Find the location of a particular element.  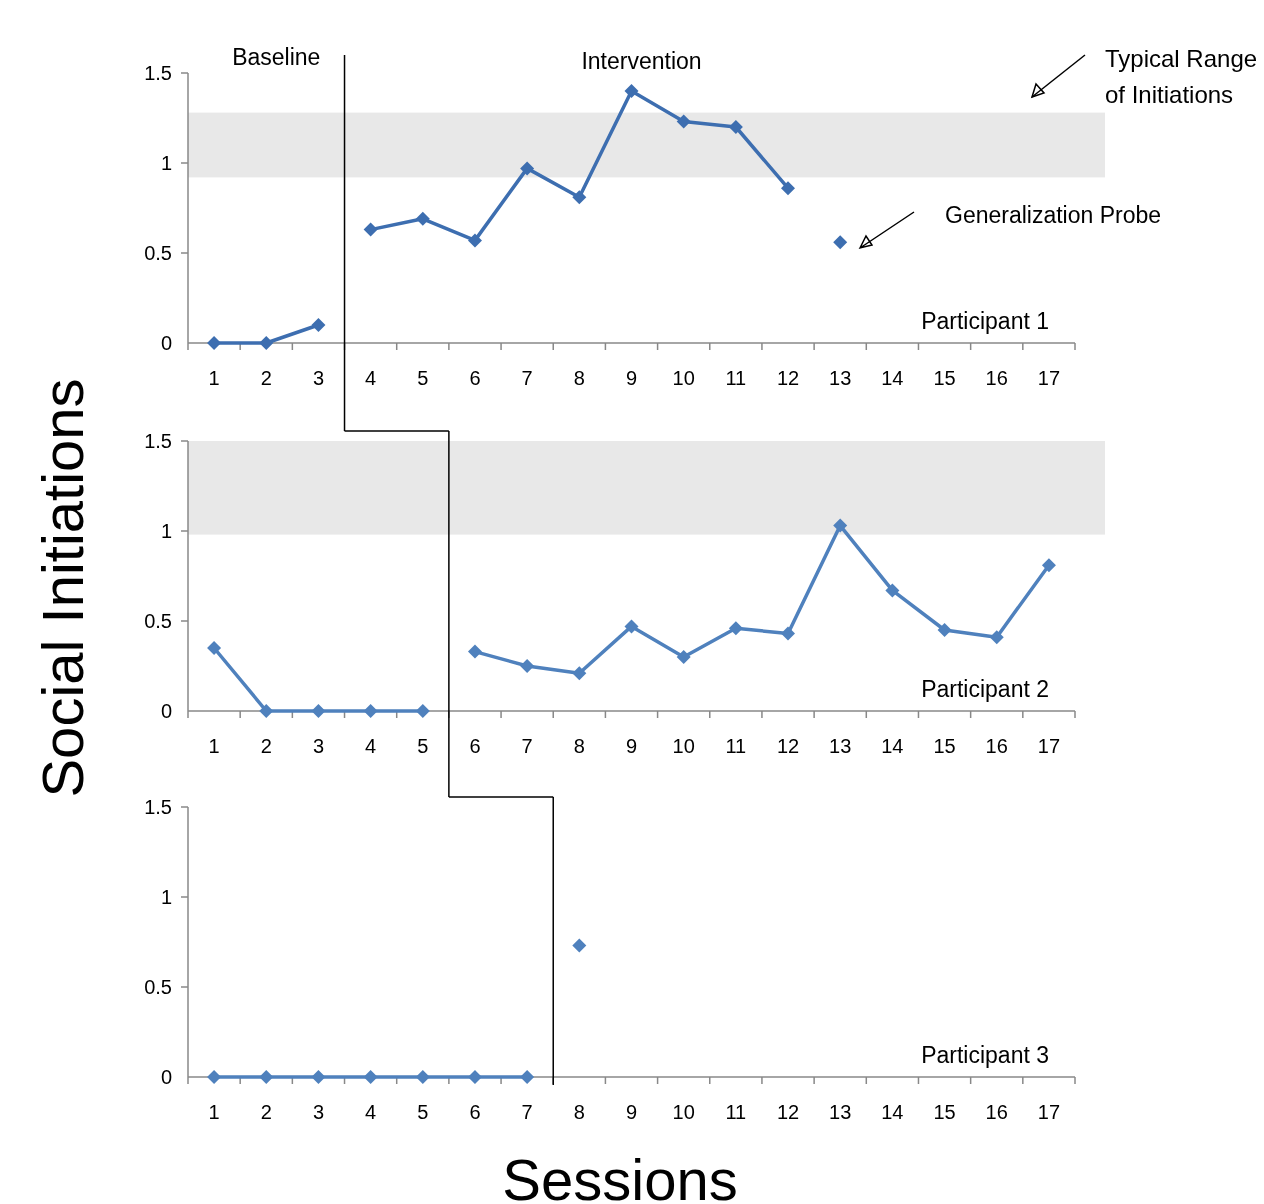

band-label: Typical Range of Initiations is located at coordinates (1181, 76).